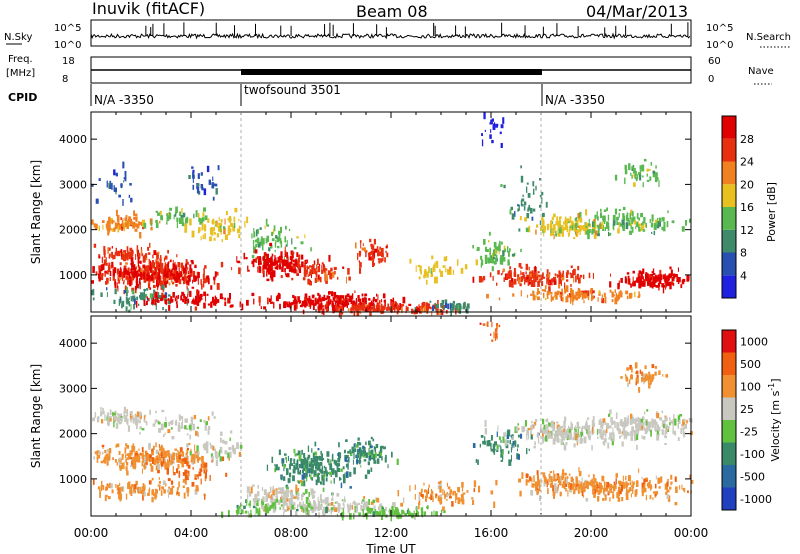 The image size is (800, 554). I want to click on xtick-label: 08:00, so click(291, 533).